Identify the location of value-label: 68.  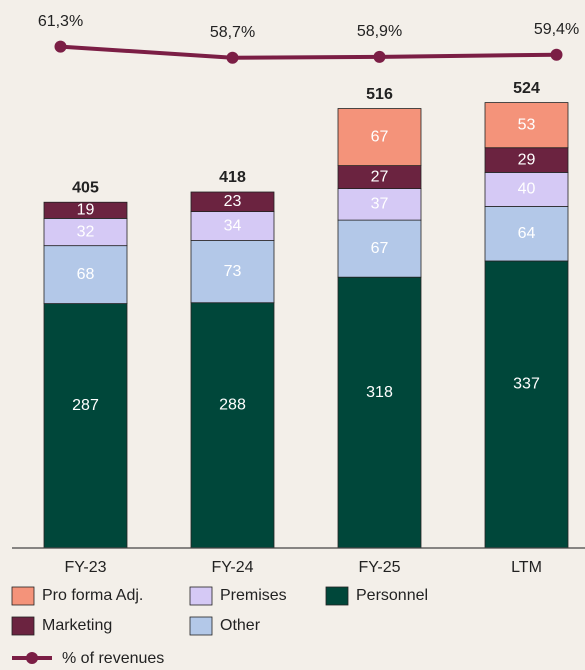
(86, 274).